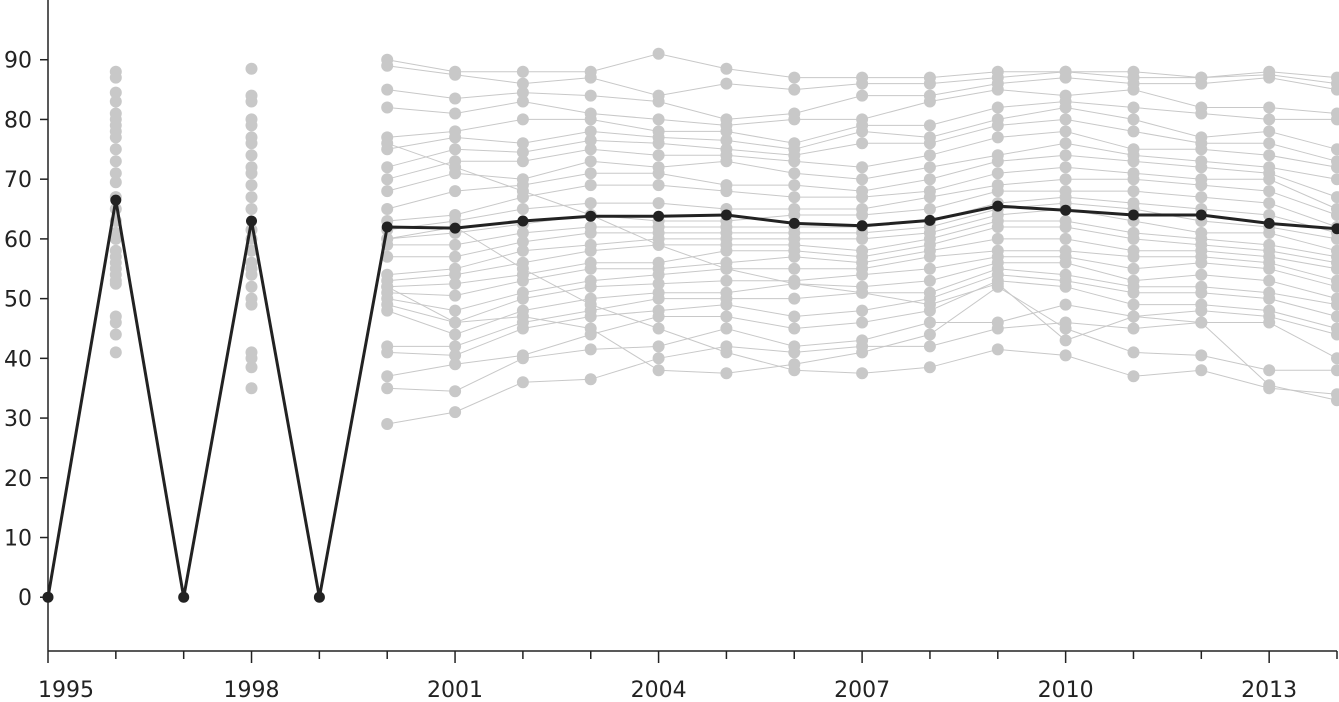 The image size is (1339, 702). What do you see at coordinates (522, 119) in the screenshot?
I see `series-5-point` at bounding box center [522, 119].